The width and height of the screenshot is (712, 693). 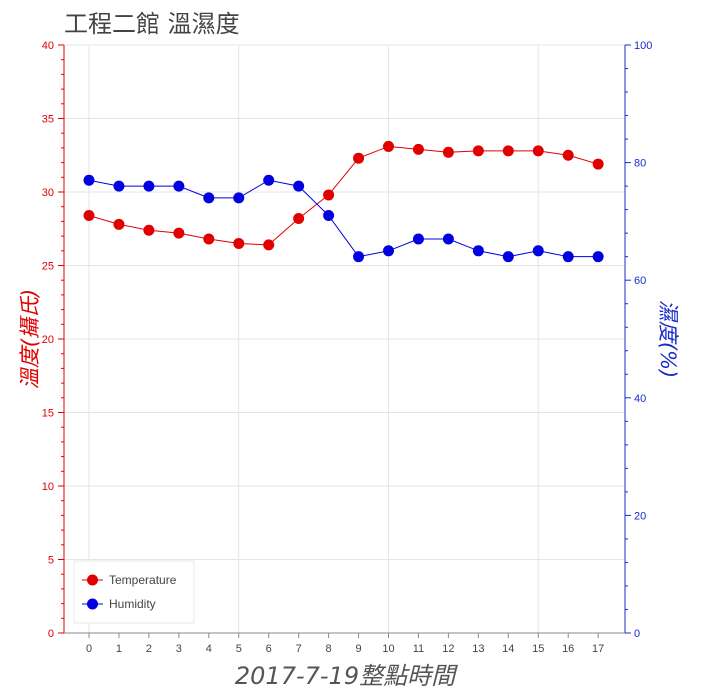 What do you see at coordinates (143, 580) in the screenshot?
I see `legend-temperature-label: Temperature` at bounding box center [143, 580].